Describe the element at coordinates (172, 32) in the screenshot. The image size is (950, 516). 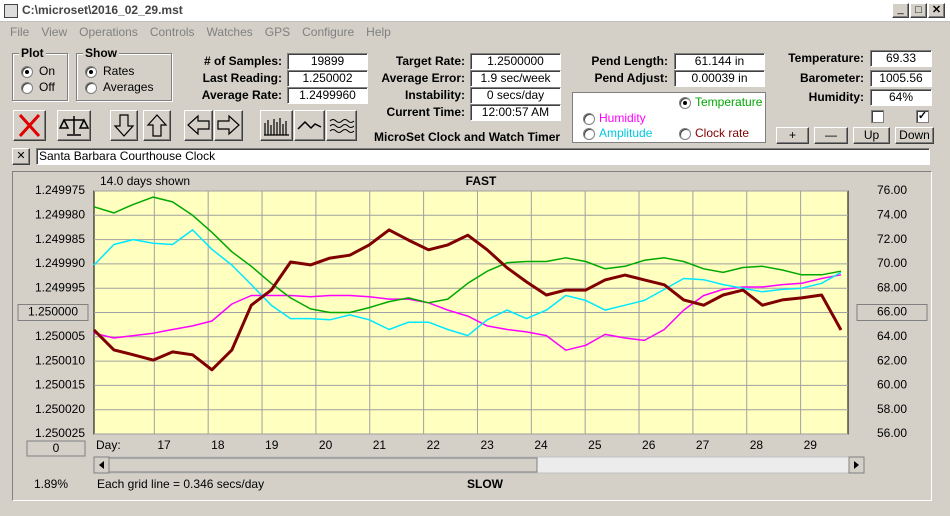
I see `menu-item: Controls` at that location.